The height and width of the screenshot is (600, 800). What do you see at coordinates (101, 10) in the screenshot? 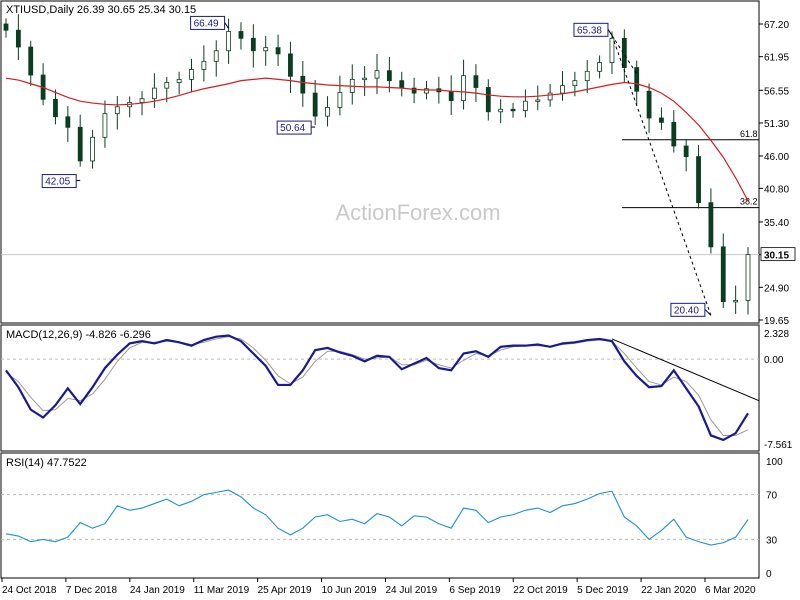
I see `price-header: XTIUSD,Daily 26.39 30.65 25.34 30.15` at bounding box center [101, 10].